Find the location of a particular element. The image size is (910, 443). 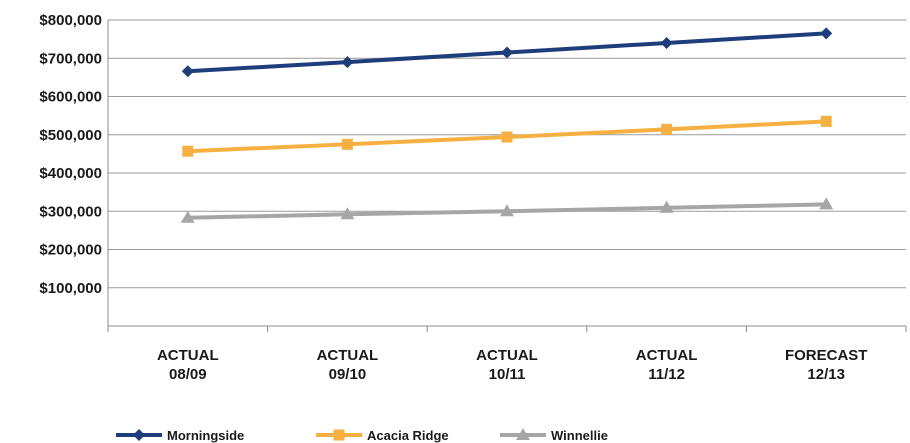

y-tick-label: $500,000 is located at coordinates (70, 135).